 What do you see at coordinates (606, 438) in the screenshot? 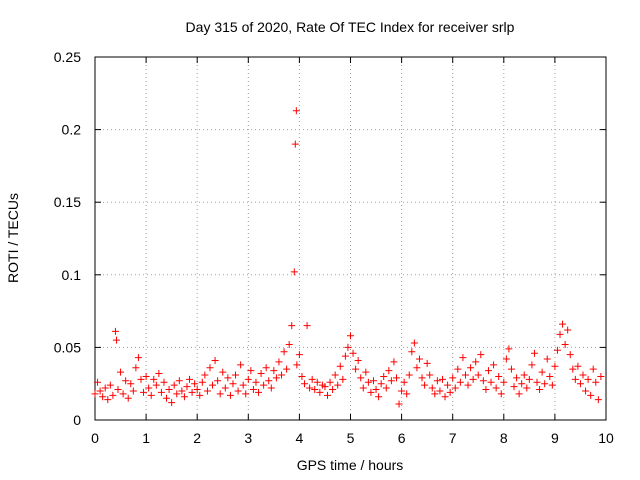
I see `x-tick-label: 10` at bounding box center [606, 438].